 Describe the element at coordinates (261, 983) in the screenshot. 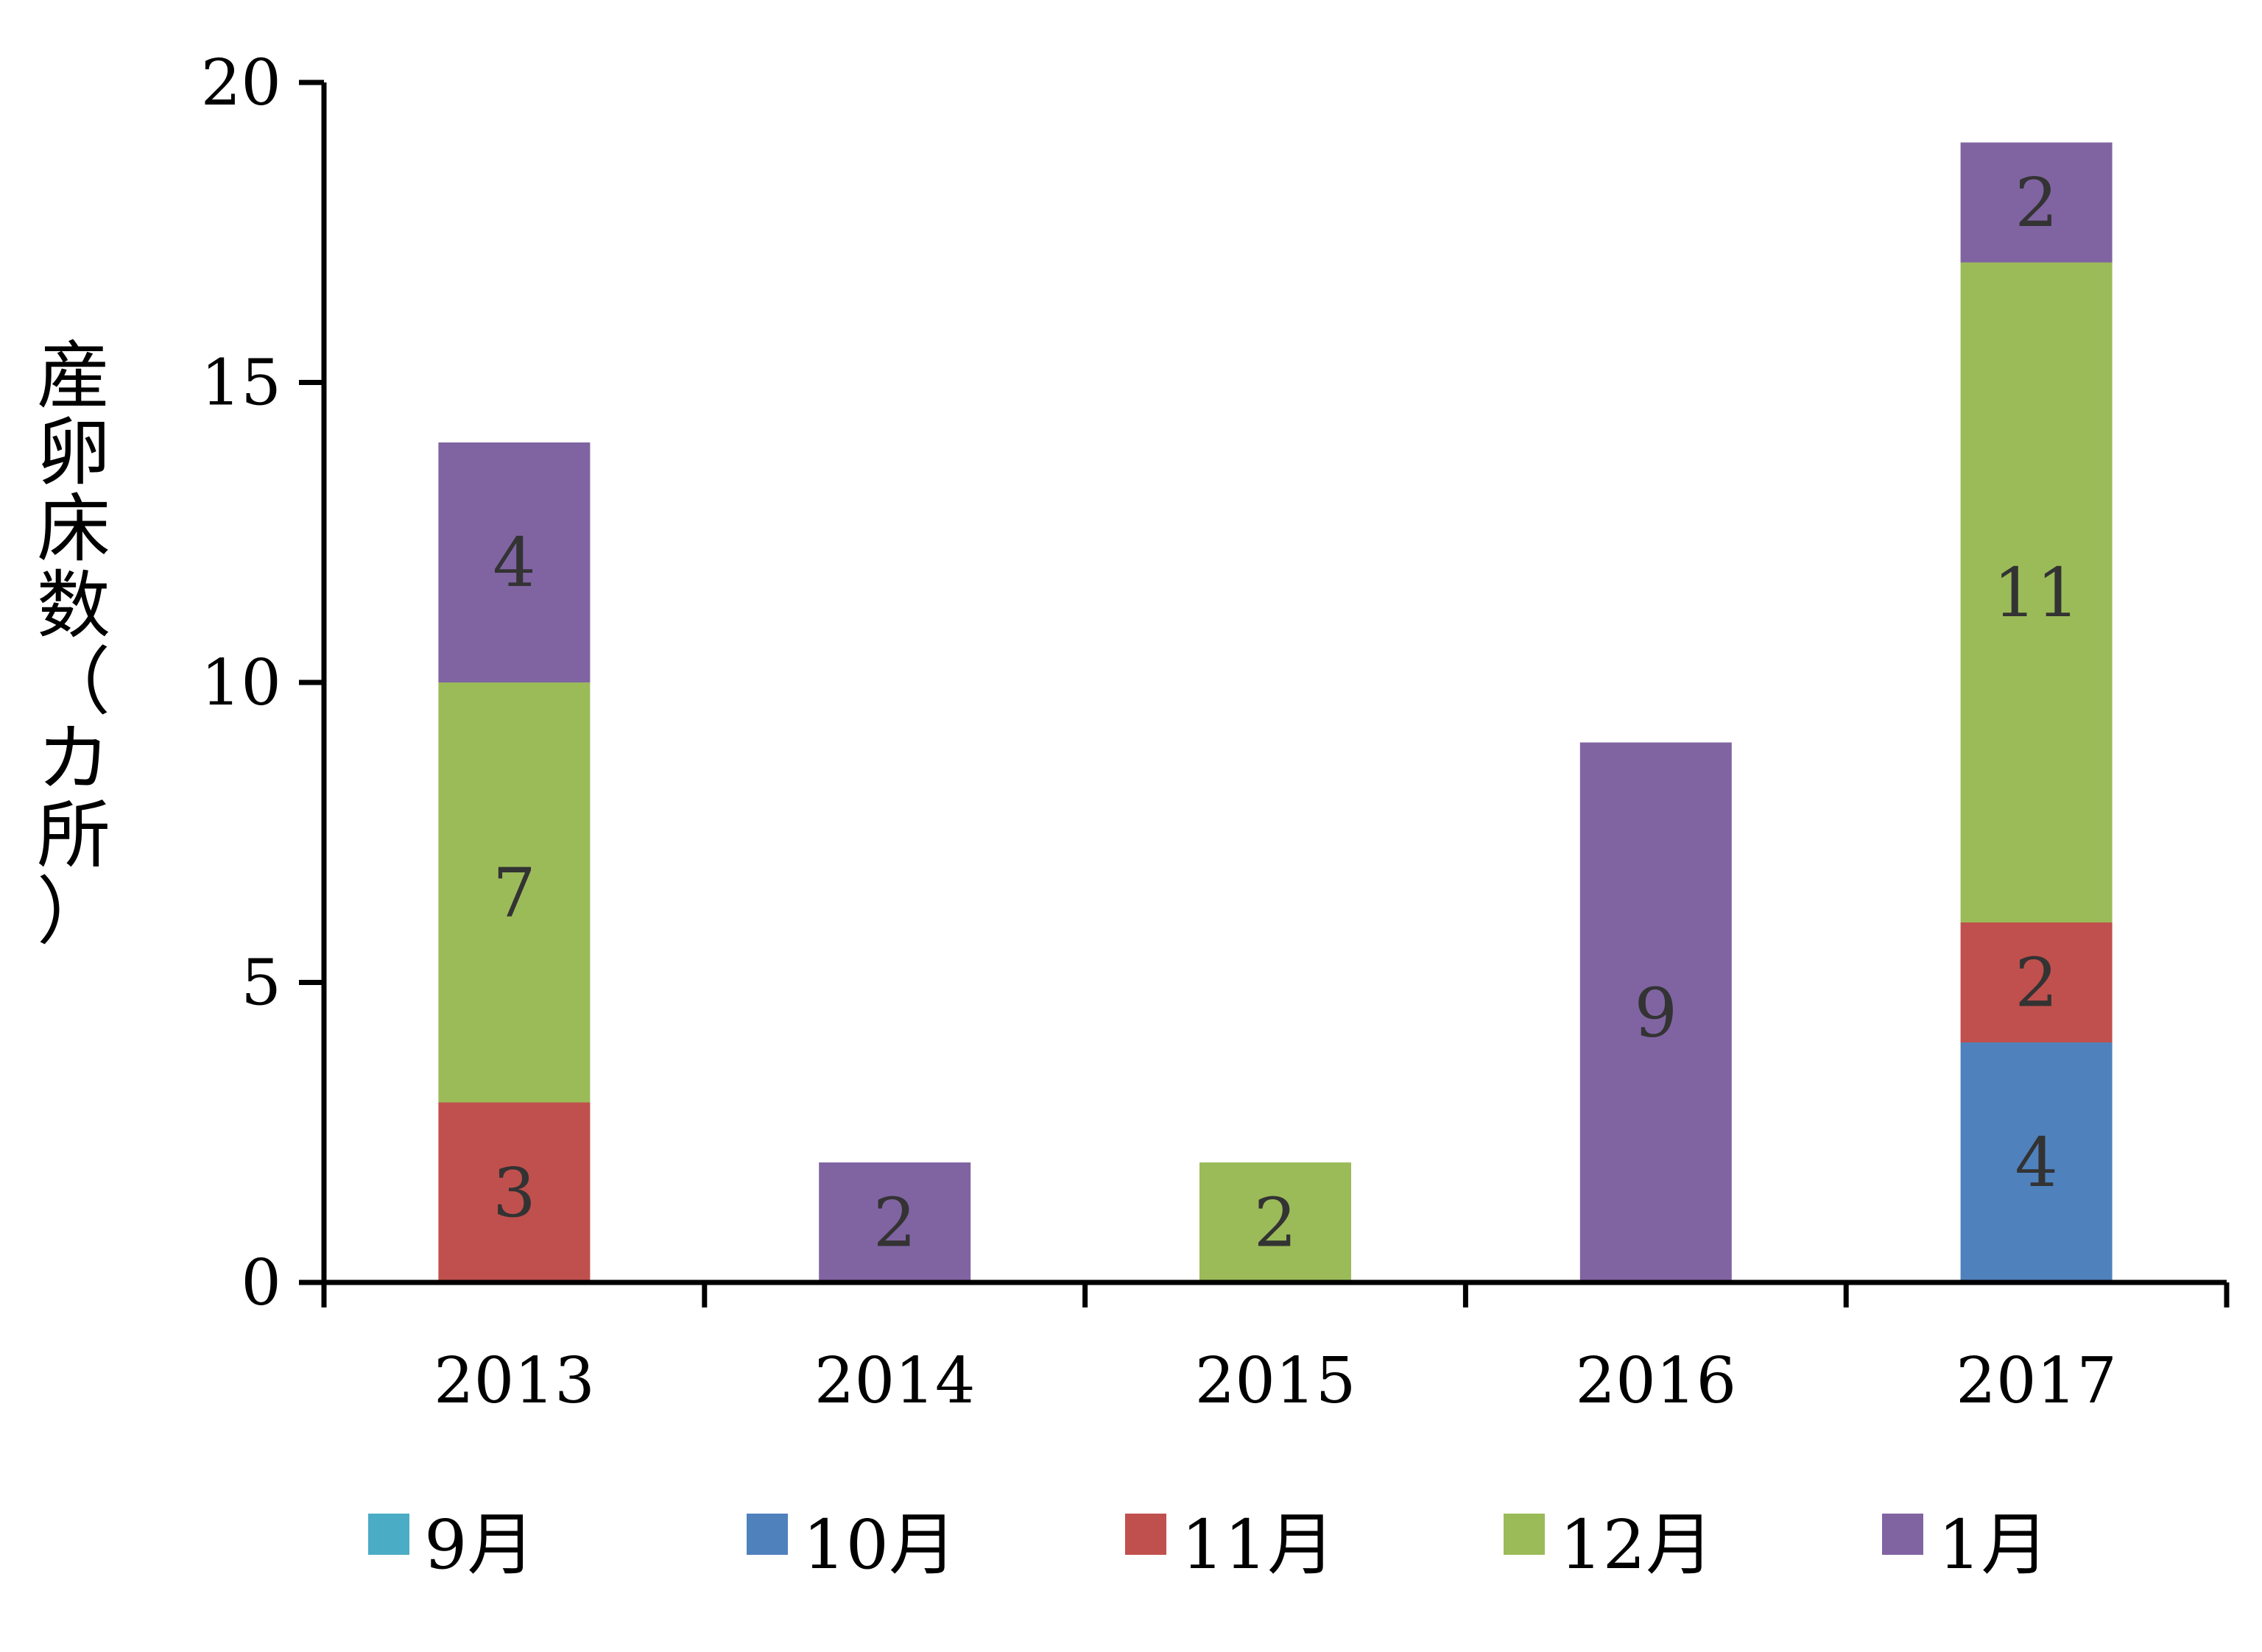

I see `y-tick-label-5: 5` at that location.